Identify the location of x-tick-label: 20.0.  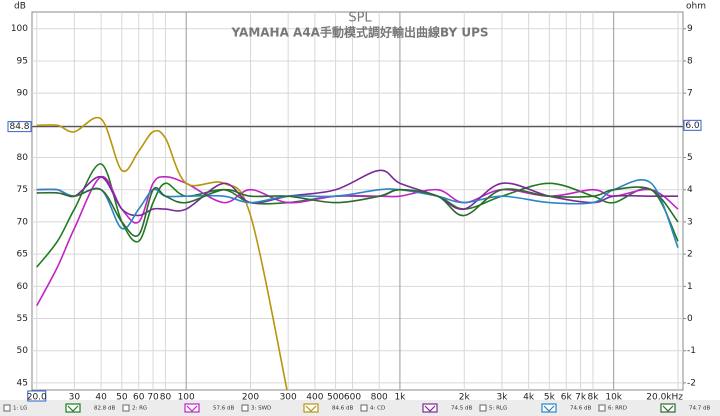
(37, 398).